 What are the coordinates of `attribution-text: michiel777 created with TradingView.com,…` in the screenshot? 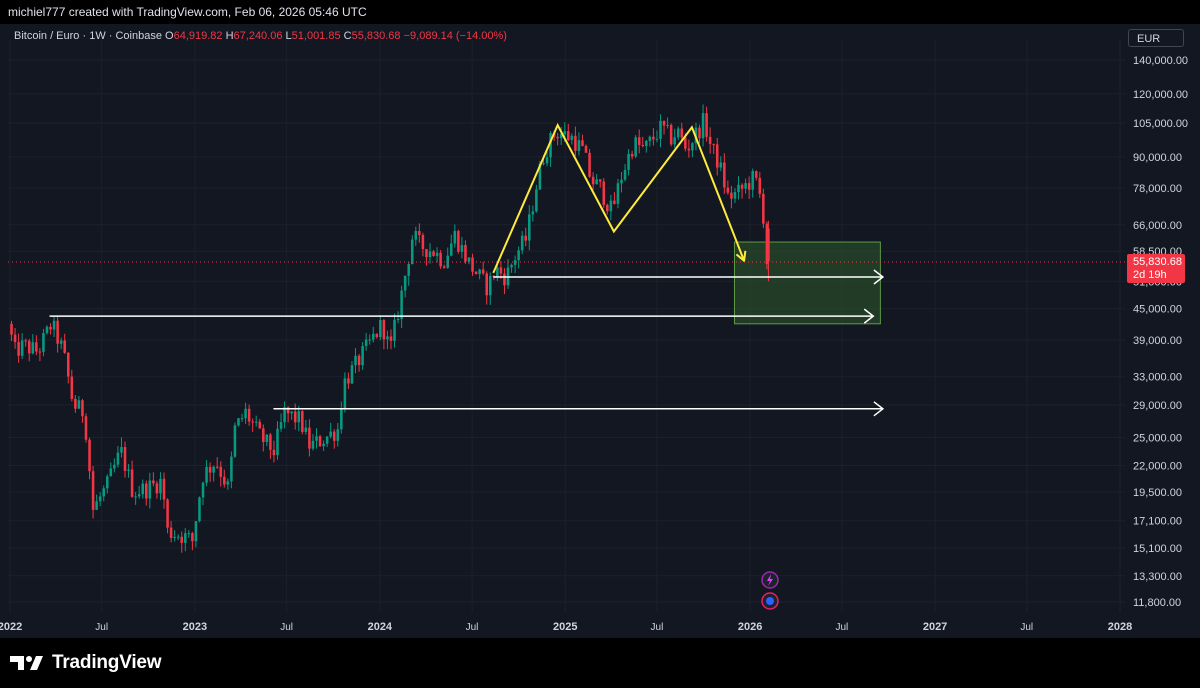 It's located at (187, 12).